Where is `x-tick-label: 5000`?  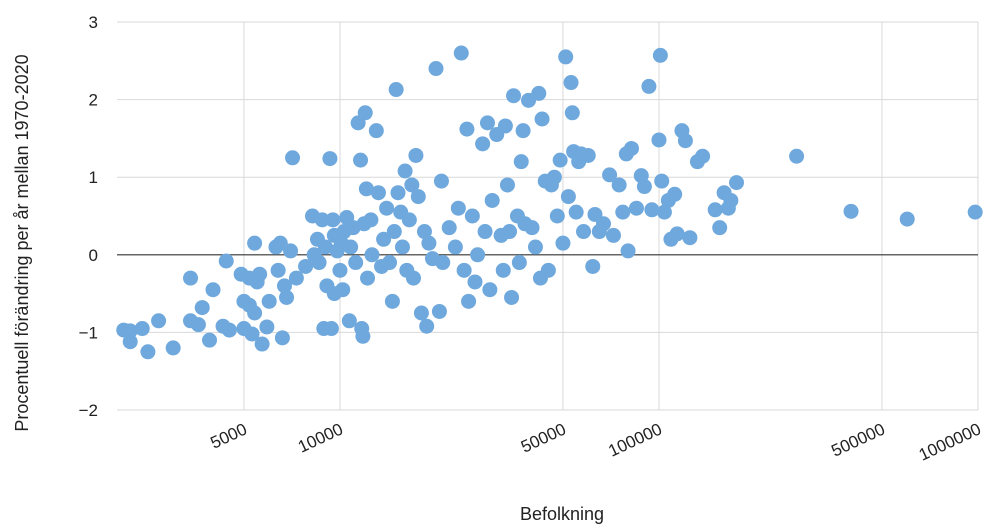
x-tick-label: 5000 is located at coordinates (229, 435).